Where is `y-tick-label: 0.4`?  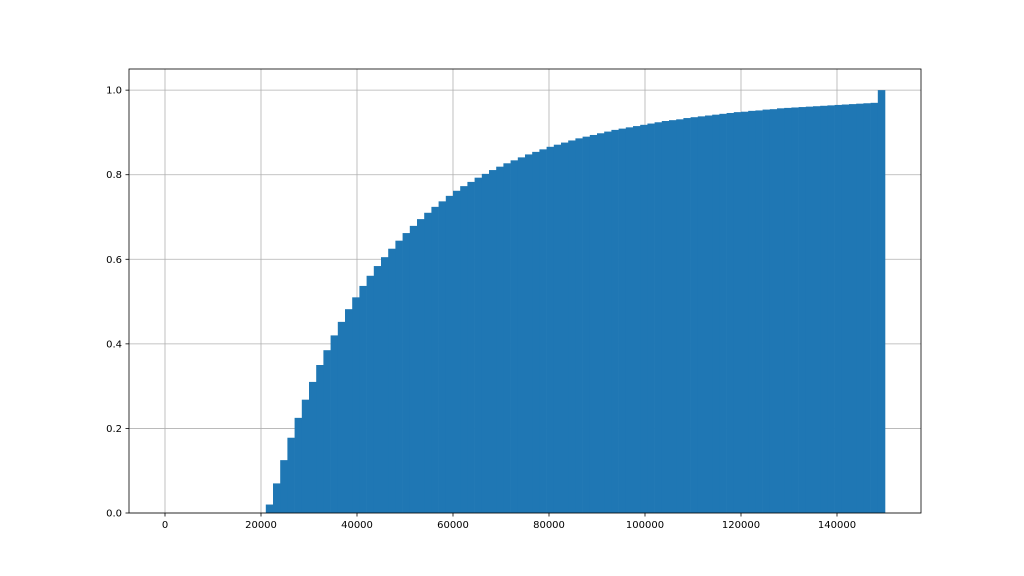 y-tick-label: 0.4 is located at coordinates (114, 344).